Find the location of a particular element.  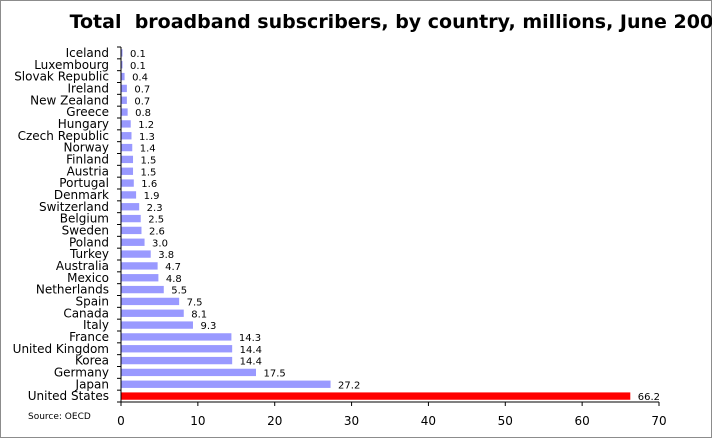

category-label: Germany is located at coordinates (81, 372).